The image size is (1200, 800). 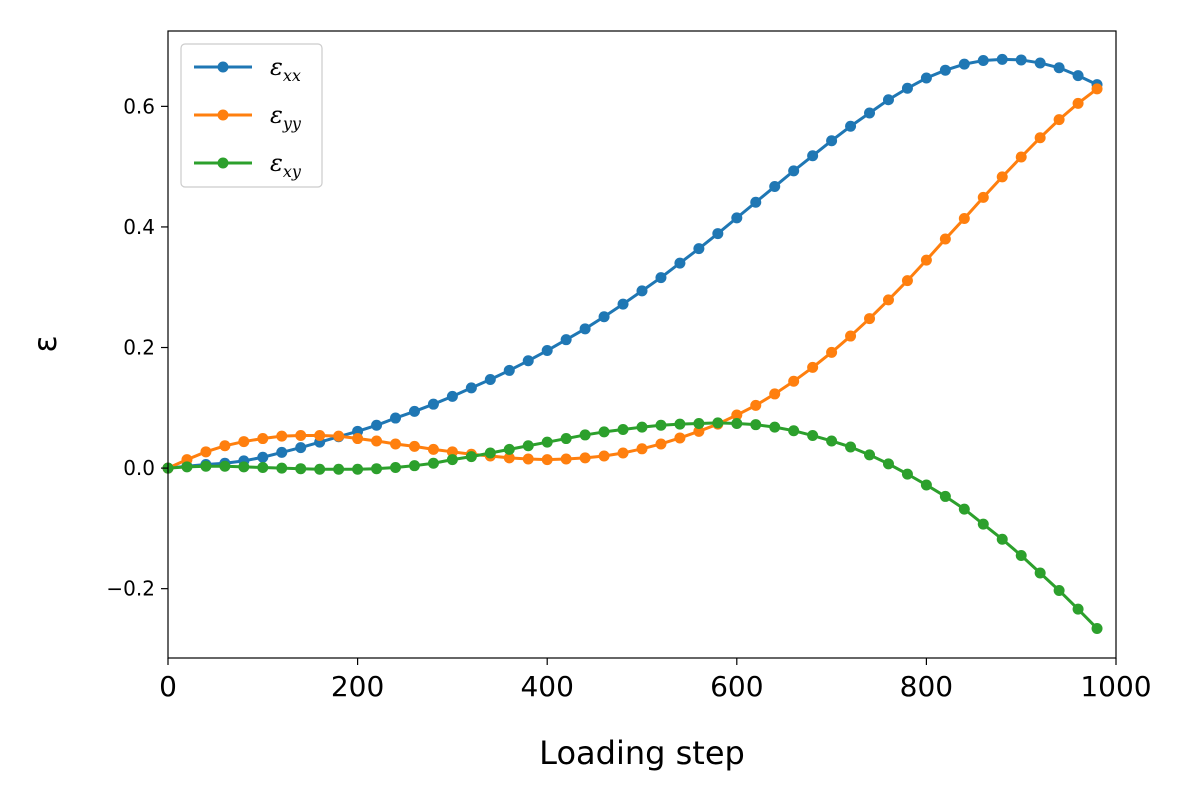 What do you see at coordinates (139, 468) in the screenshot?
I see `y-tick-label: 0.0` at bounding box center [139, 468].